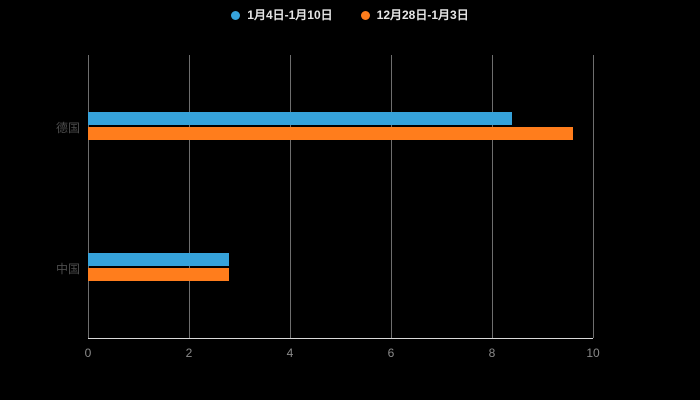 The image size is (700, 400). Describe the element at coordinates (290, 15) in the screenshot. I see `legend-label-week-jan4-jan10: 1月4日-1月10日` at that location.